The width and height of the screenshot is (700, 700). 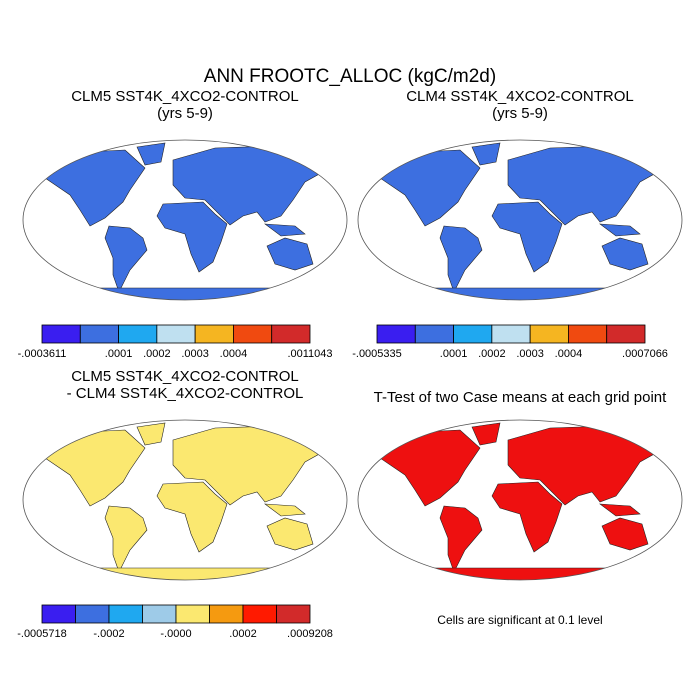 I want to click on colorbar-label: .0007066, so click(x=645, y=354).